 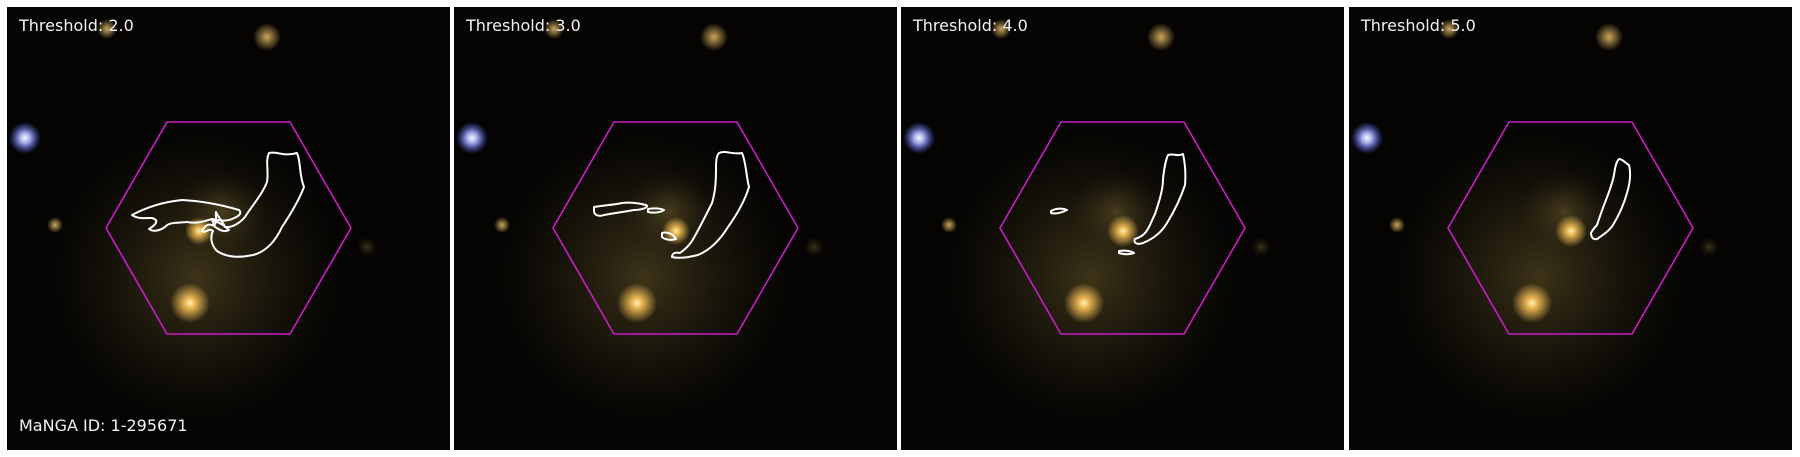 What do you see at coordinates (523, 25) in the screenshot?
I see `threshold-label: Threshold: 3.0` at bounding box center [523, 25].